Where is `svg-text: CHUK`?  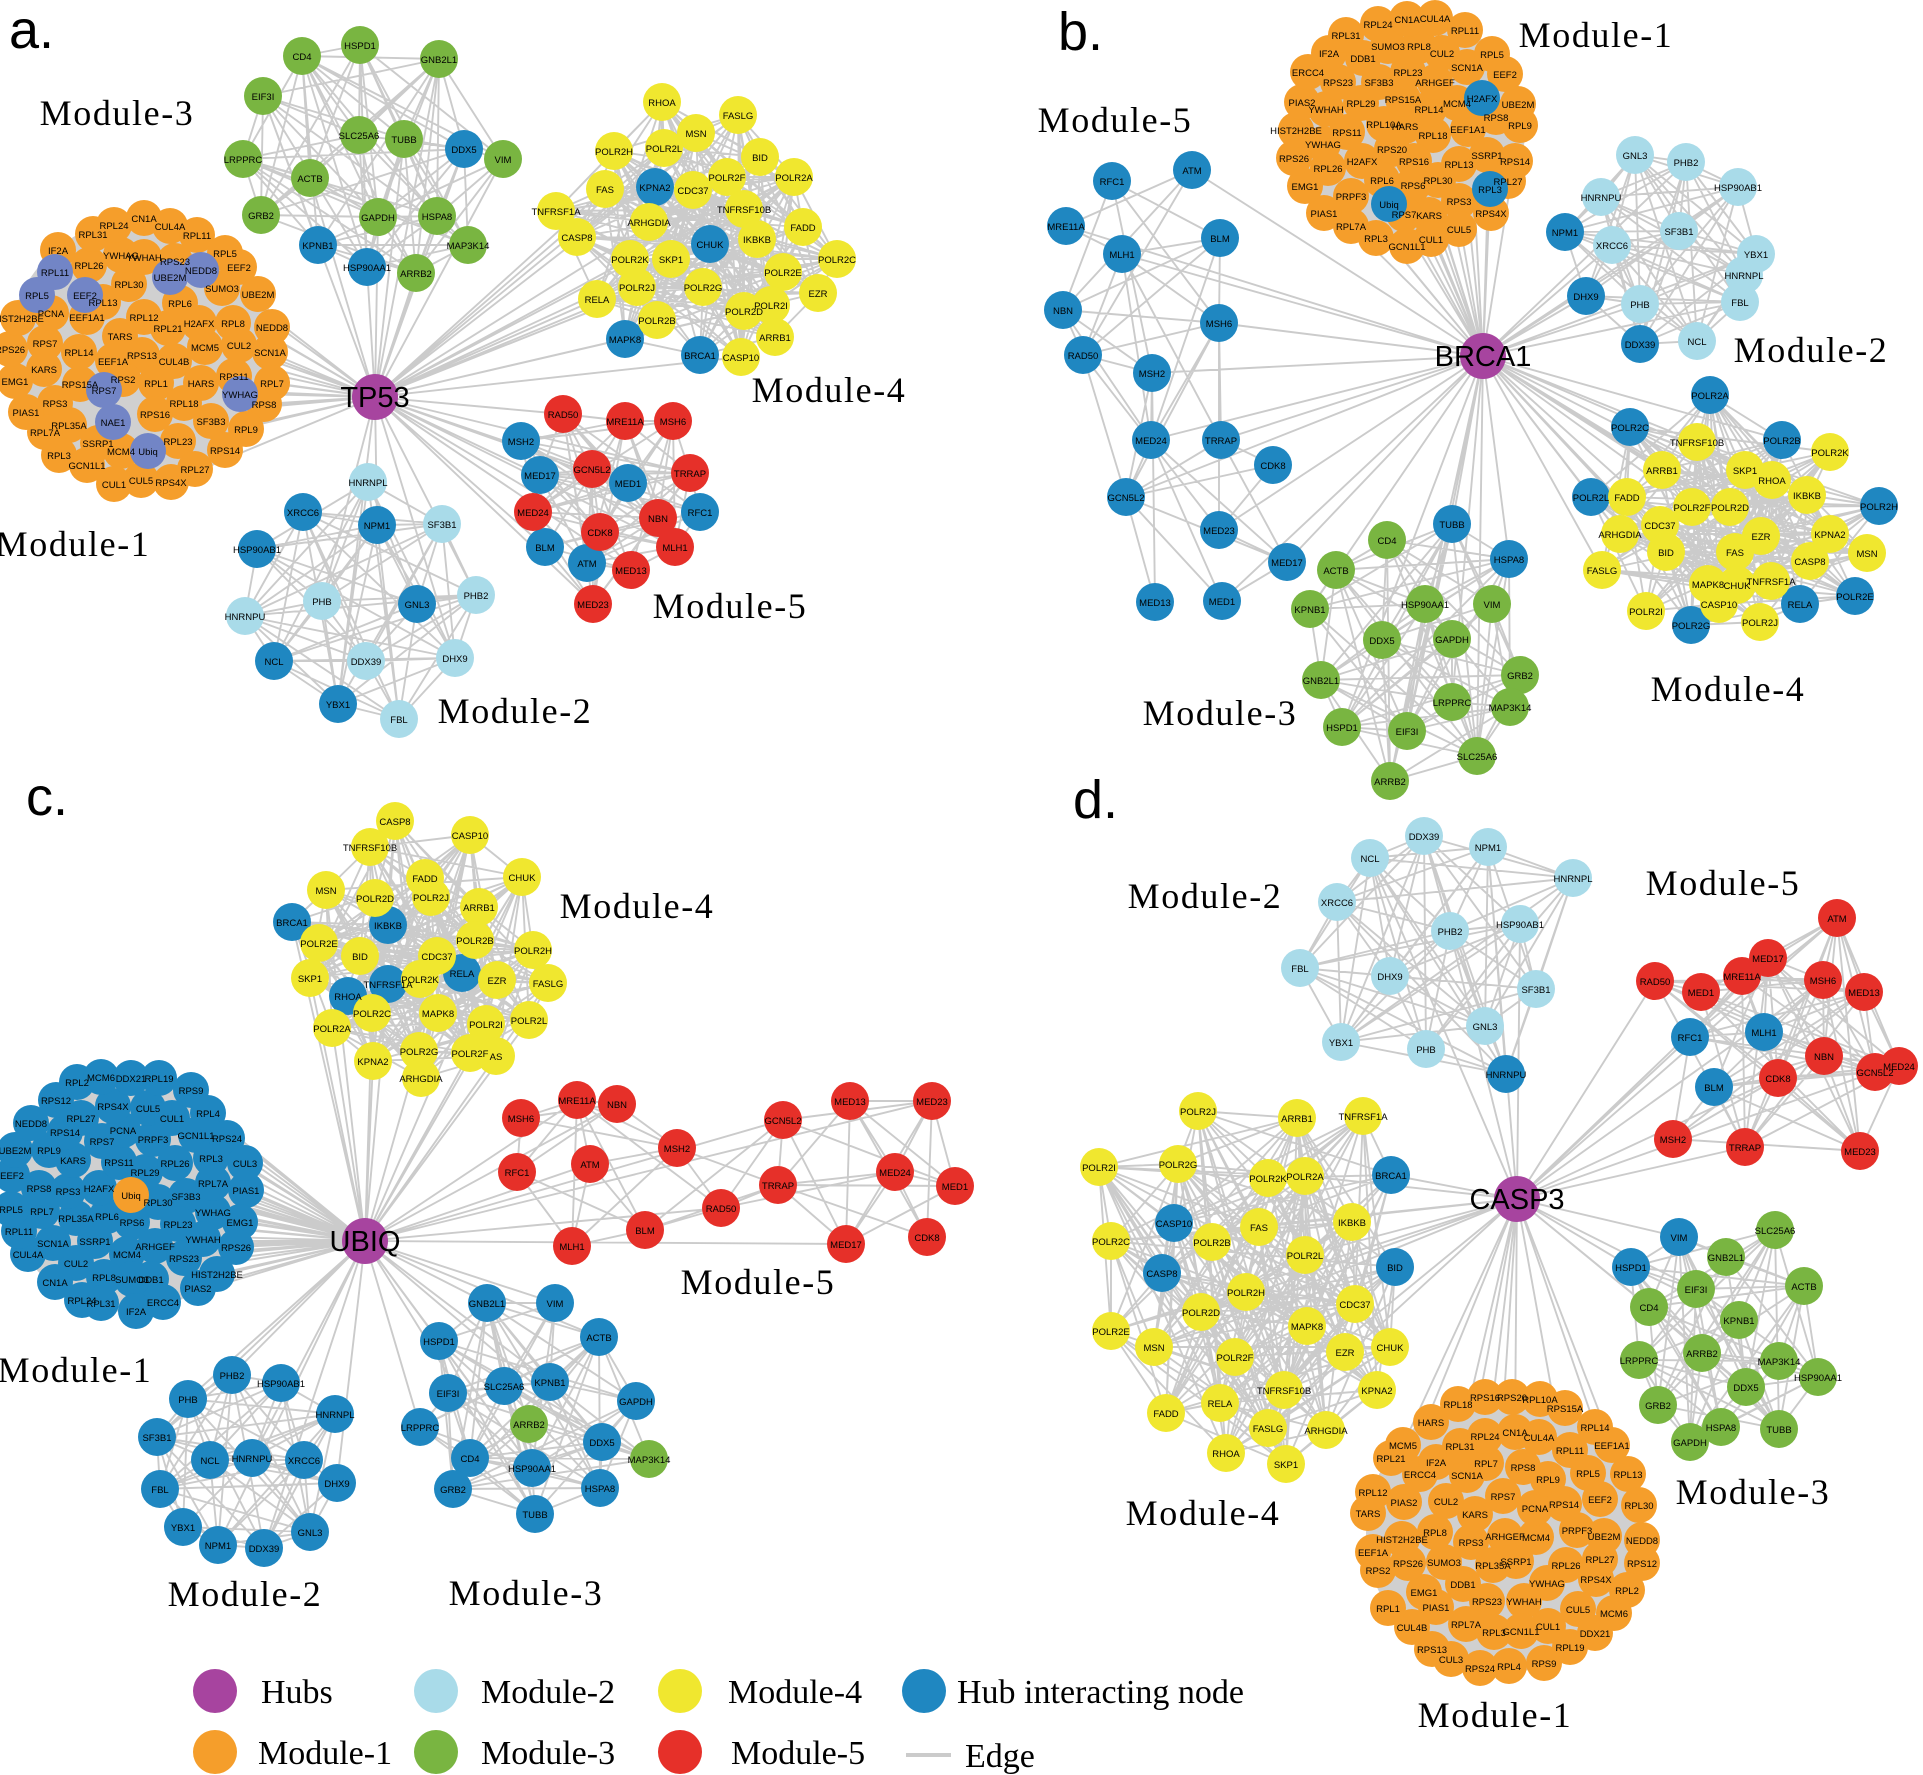 svg-text: CHUK is located at coordinates (711, 245).